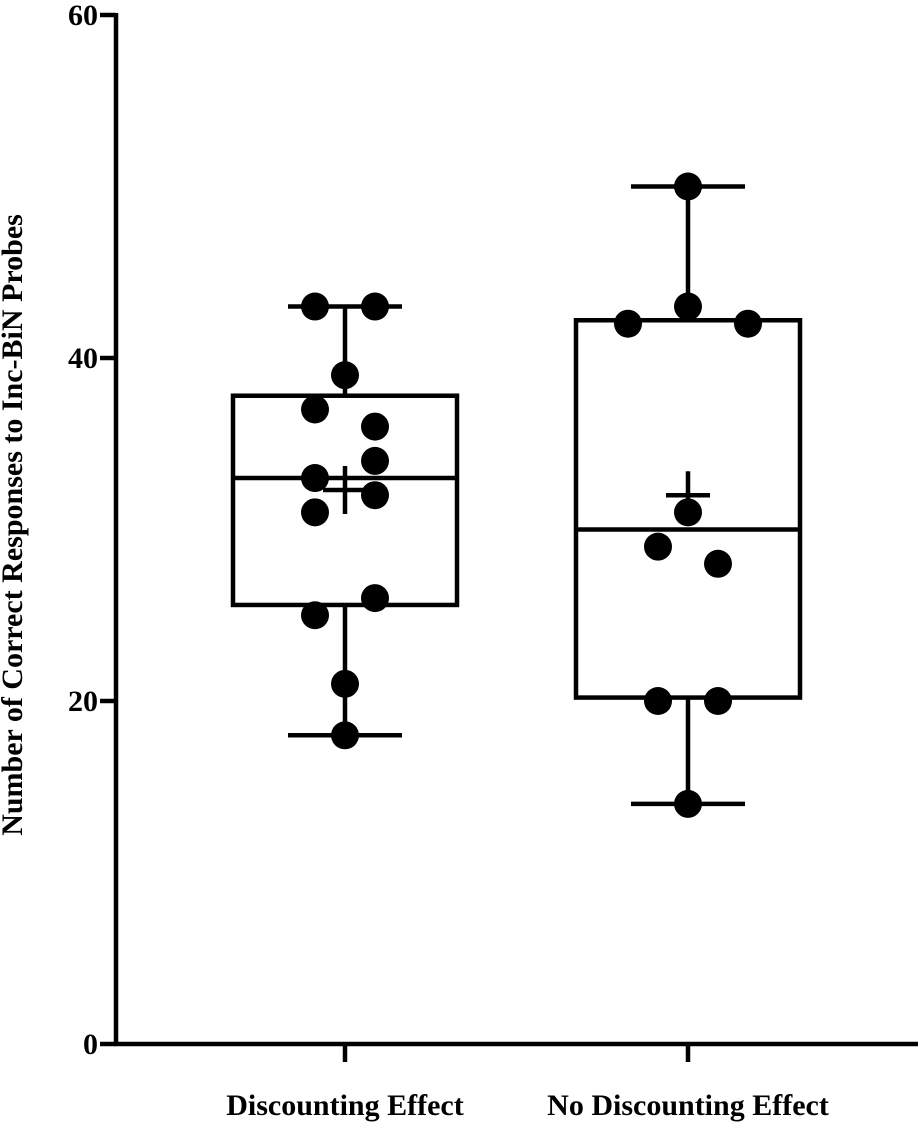 The width and height of the screenshot is (920, 1128). What do you see at coordinates (90, 1044) in the screenshot?
I see `y-tick-label-0: 0` at bounding box center [90, 1044].